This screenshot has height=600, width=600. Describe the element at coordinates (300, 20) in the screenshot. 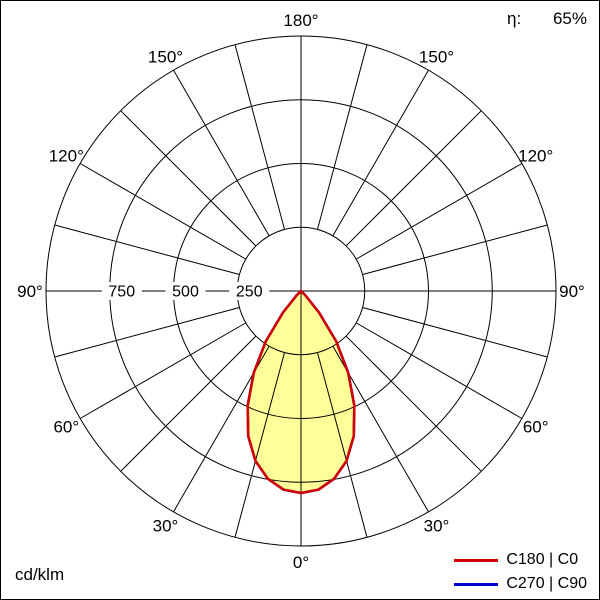

I see `svg-text: 180°` at that location.